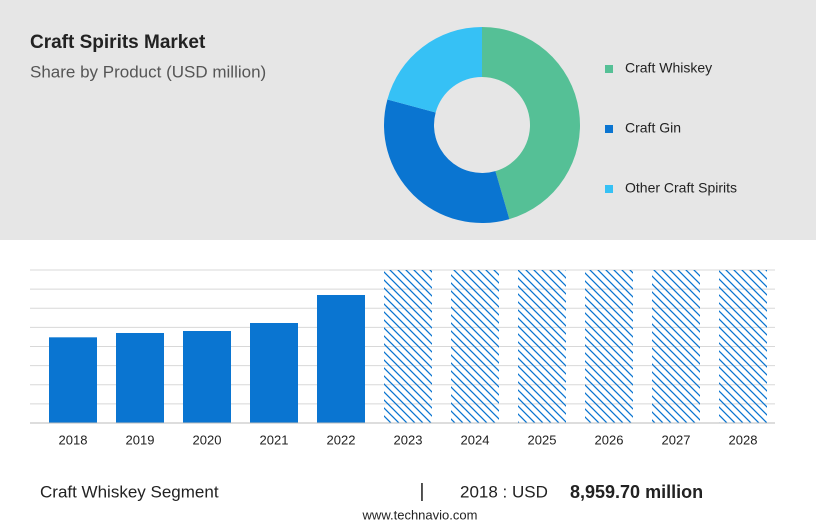 The image size is (816, 528). I want to click on legend-label: Craft Whiskey, so click(668, 68).